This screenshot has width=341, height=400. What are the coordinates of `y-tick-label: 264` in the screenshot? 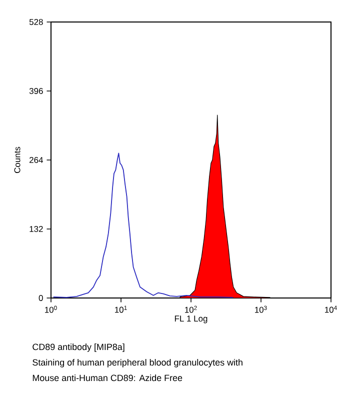 It's located at (36, 160).